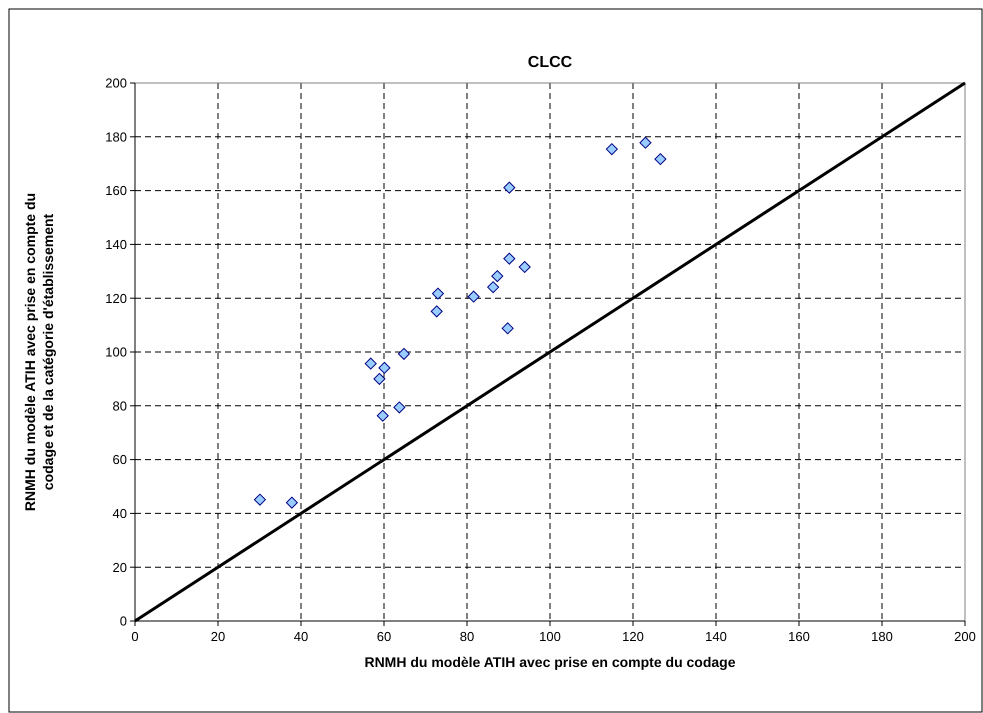 The width and height of the screenshot is (983, 713). Describe the element at coordinates (799, 636) in the screenshot. I see `x-tick-label: 160` at that location.